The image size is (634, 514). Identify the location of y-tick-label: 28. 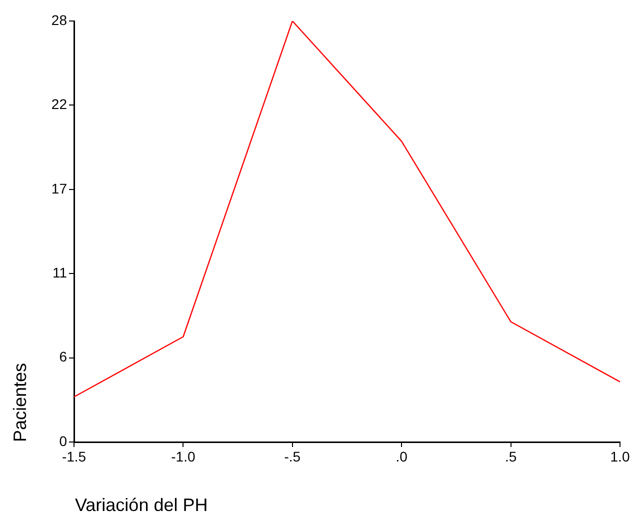
(59, 20).